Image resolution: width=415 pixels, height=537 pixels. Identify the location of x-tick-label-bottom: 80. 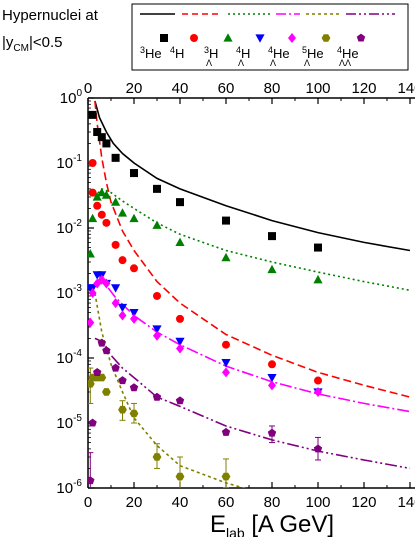
(272, 502).